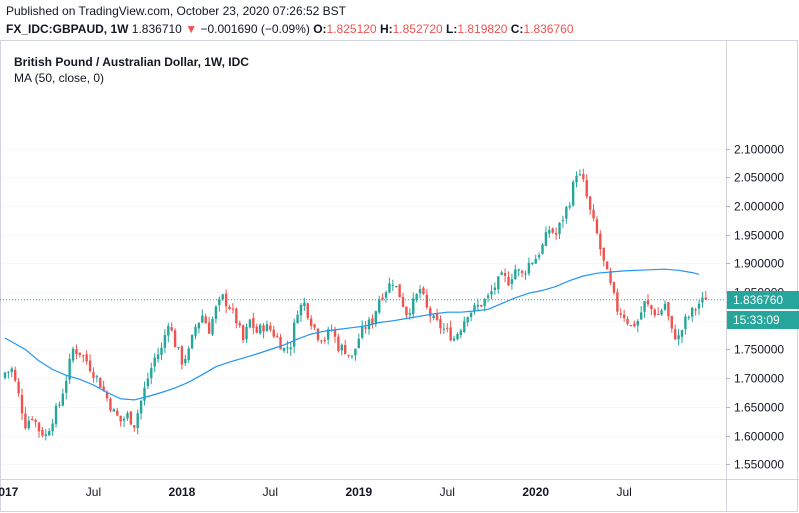 This screenshot has height=513, width=799. Describe the element at coordinates (59, 78) in the screenshot. I see `legend-indicator: MA (50, close, 0)` at that location.